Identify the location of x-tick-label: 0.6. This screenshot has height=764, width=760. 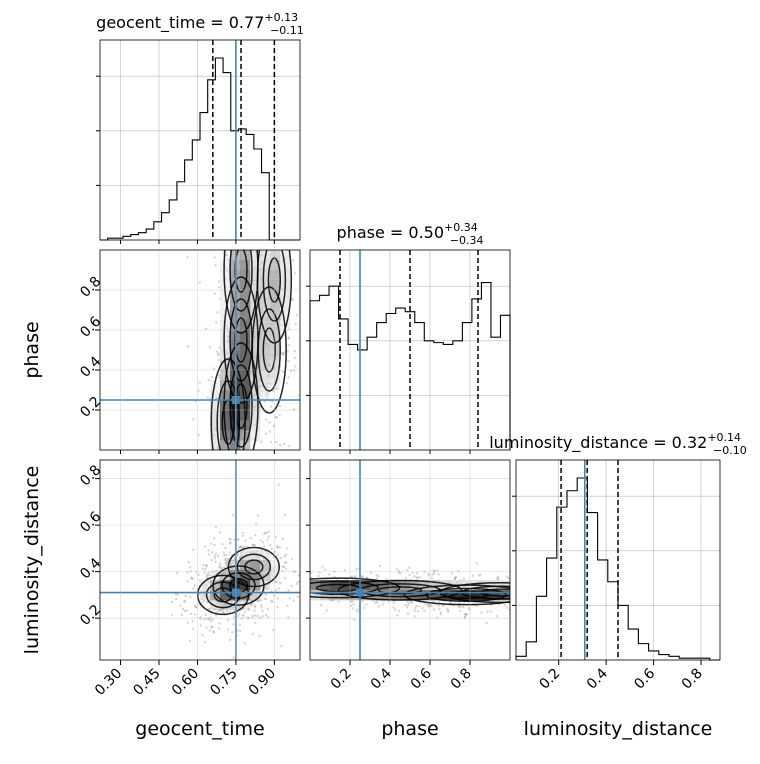
(644, 678).